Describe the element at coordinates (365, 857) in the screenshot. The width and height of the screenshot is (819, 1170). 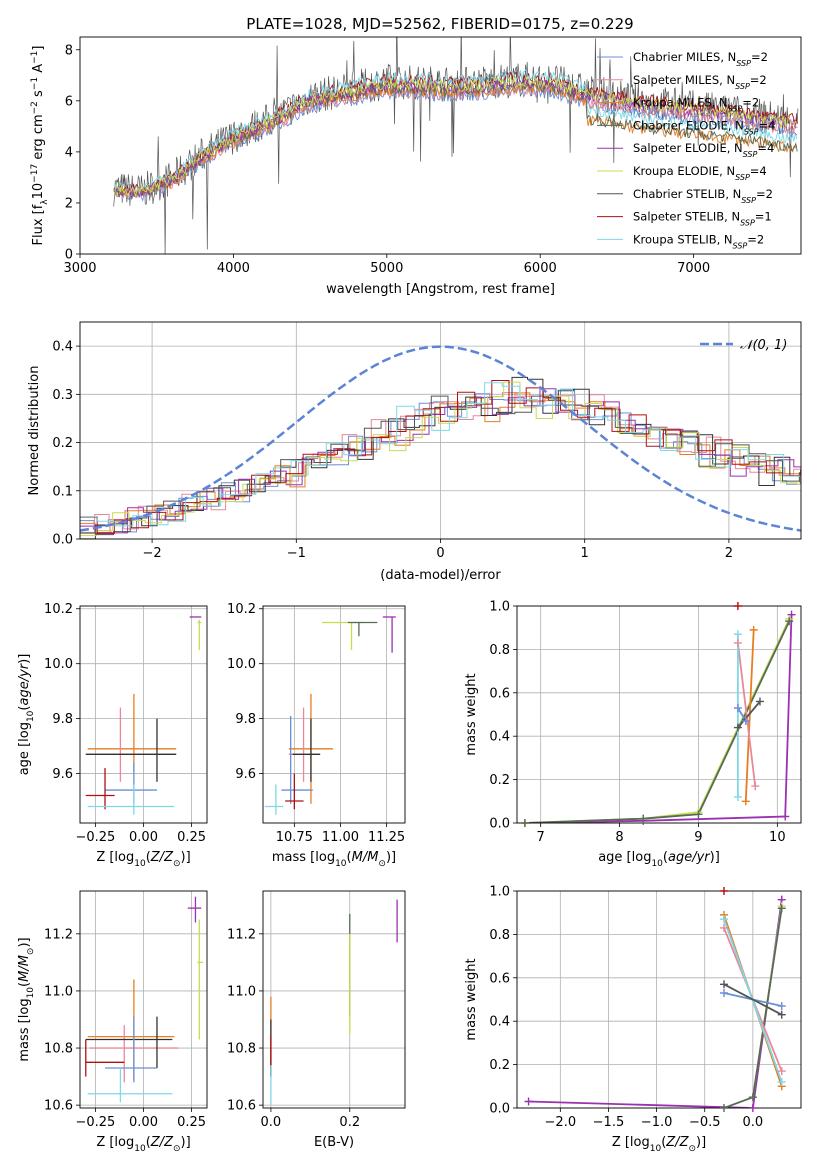
I see `x-axis-label-part: M/M` at that location.